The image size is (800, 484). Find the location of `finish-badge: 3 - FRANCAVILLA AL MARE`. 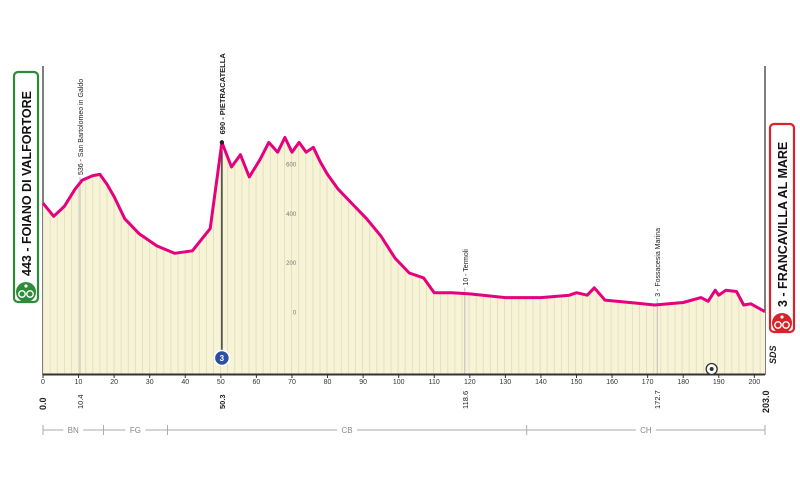

finish-badge: 3 - FRANCAVILLA AL MARE is located at coordinates (782, 228).